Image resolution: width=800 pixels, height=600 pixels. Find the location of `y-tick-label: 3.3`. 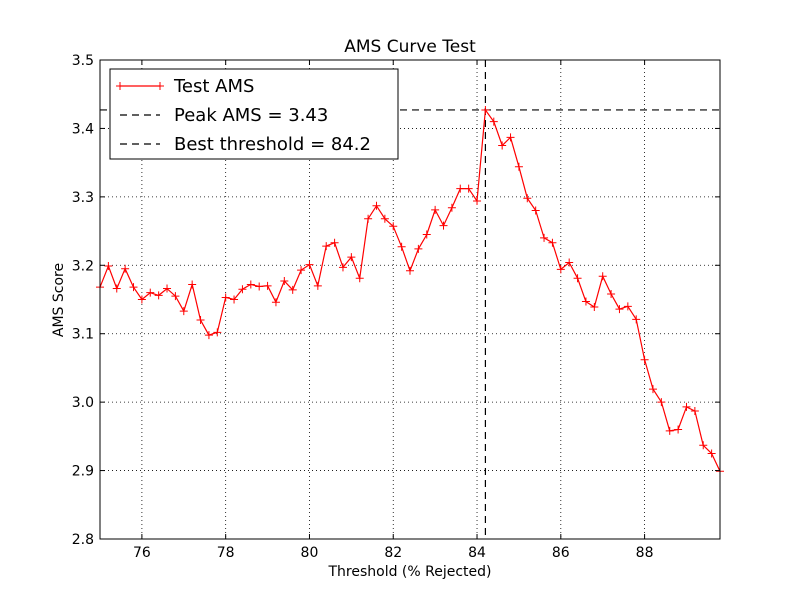

y-tick-label: 3.3 is located at coordinates (83, 198).